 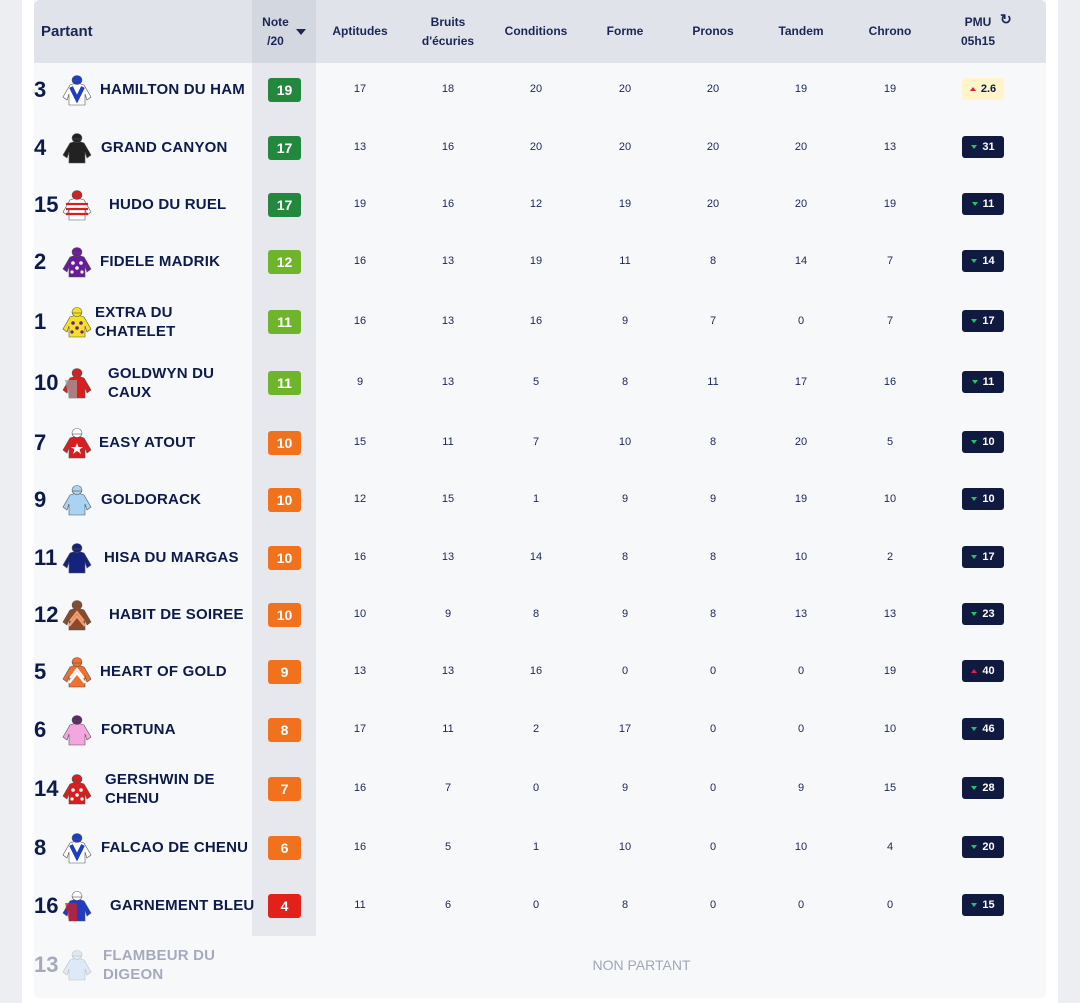 What do you see at coordinates (988, 905) in the screenshot?
I see `pmu-odds-value: 15` at bounding box center [988, 905].